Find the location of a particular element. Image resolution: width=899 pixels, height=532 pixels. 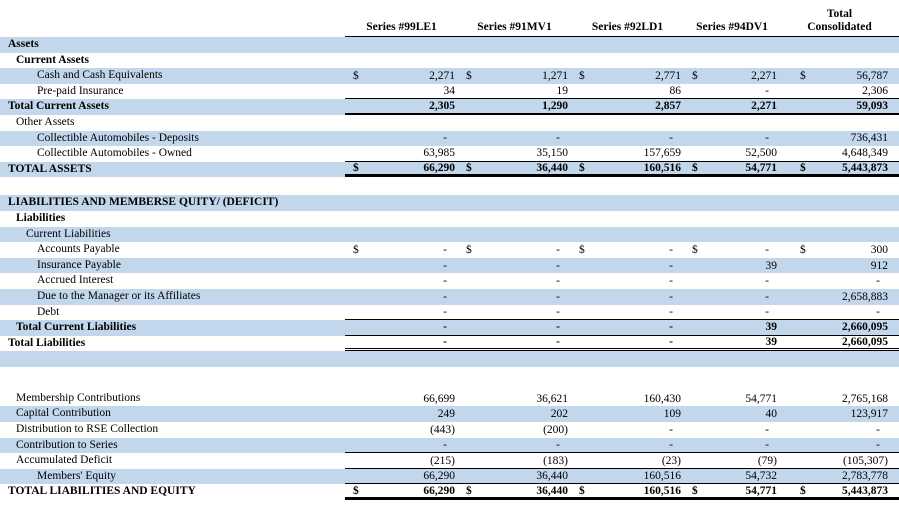

row-values: - - - - 736,431 is located at coordinates (622, 139).